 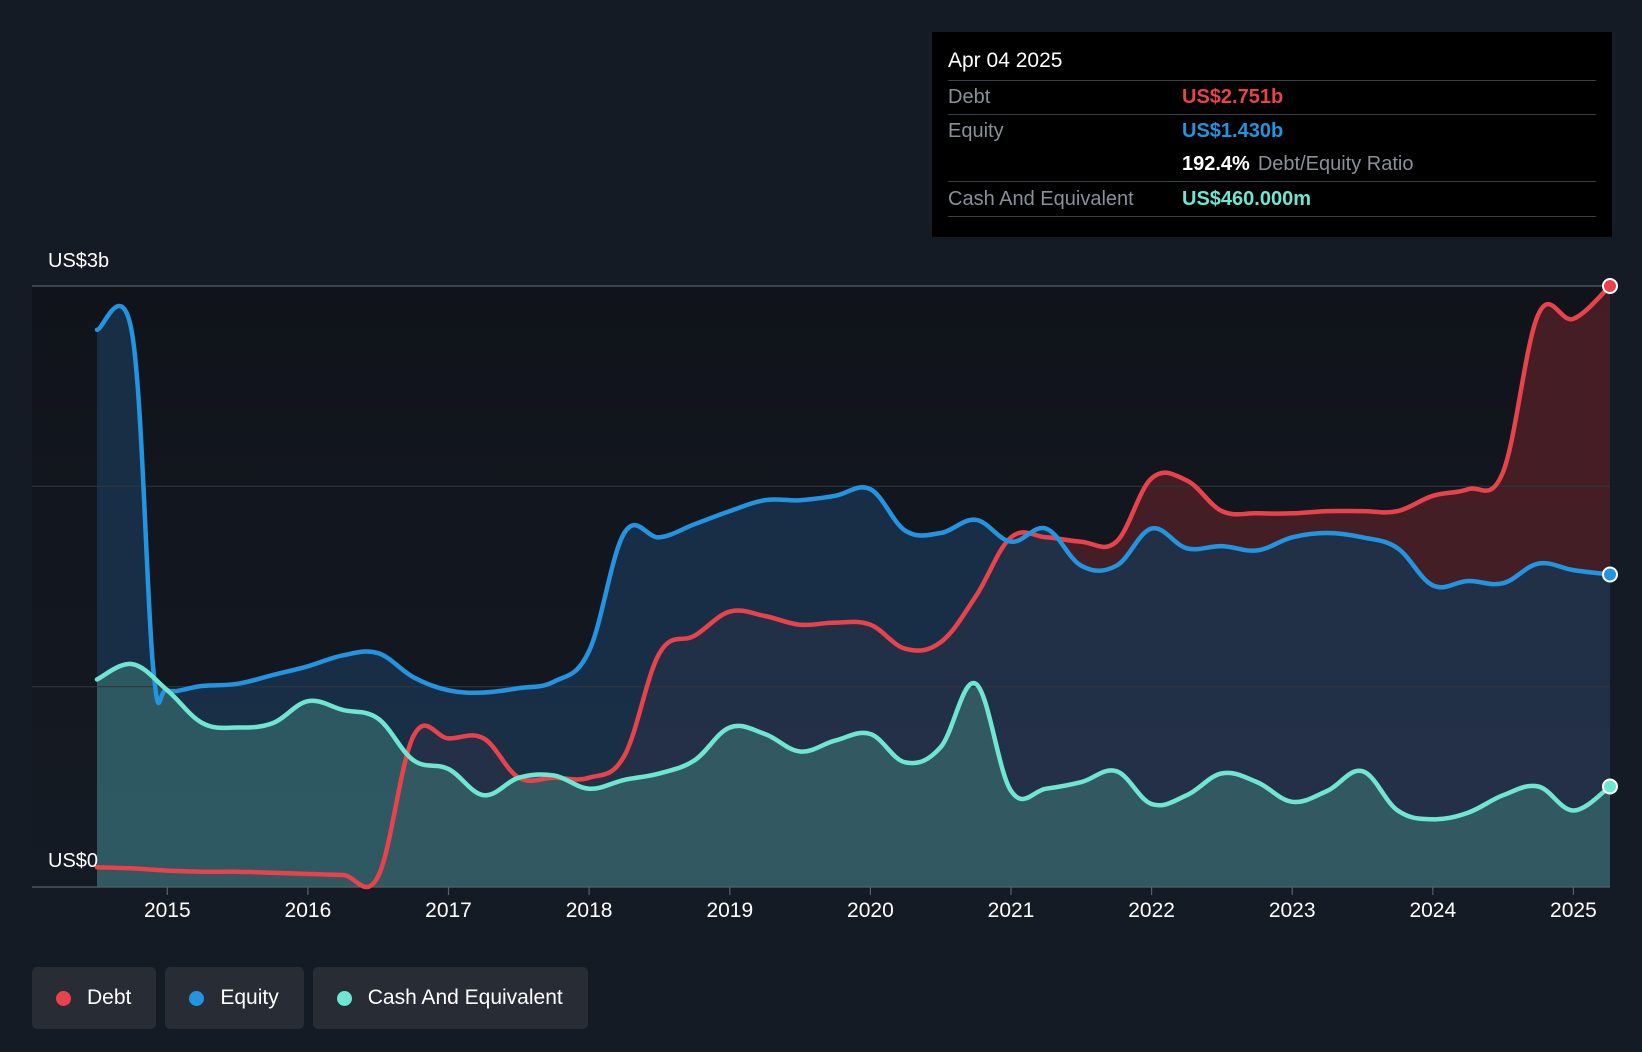 What do you see at coordinates (1292, 910) in the screenshot?
I see `x-tick-label: 2023` at bounding box center [1292, 910].